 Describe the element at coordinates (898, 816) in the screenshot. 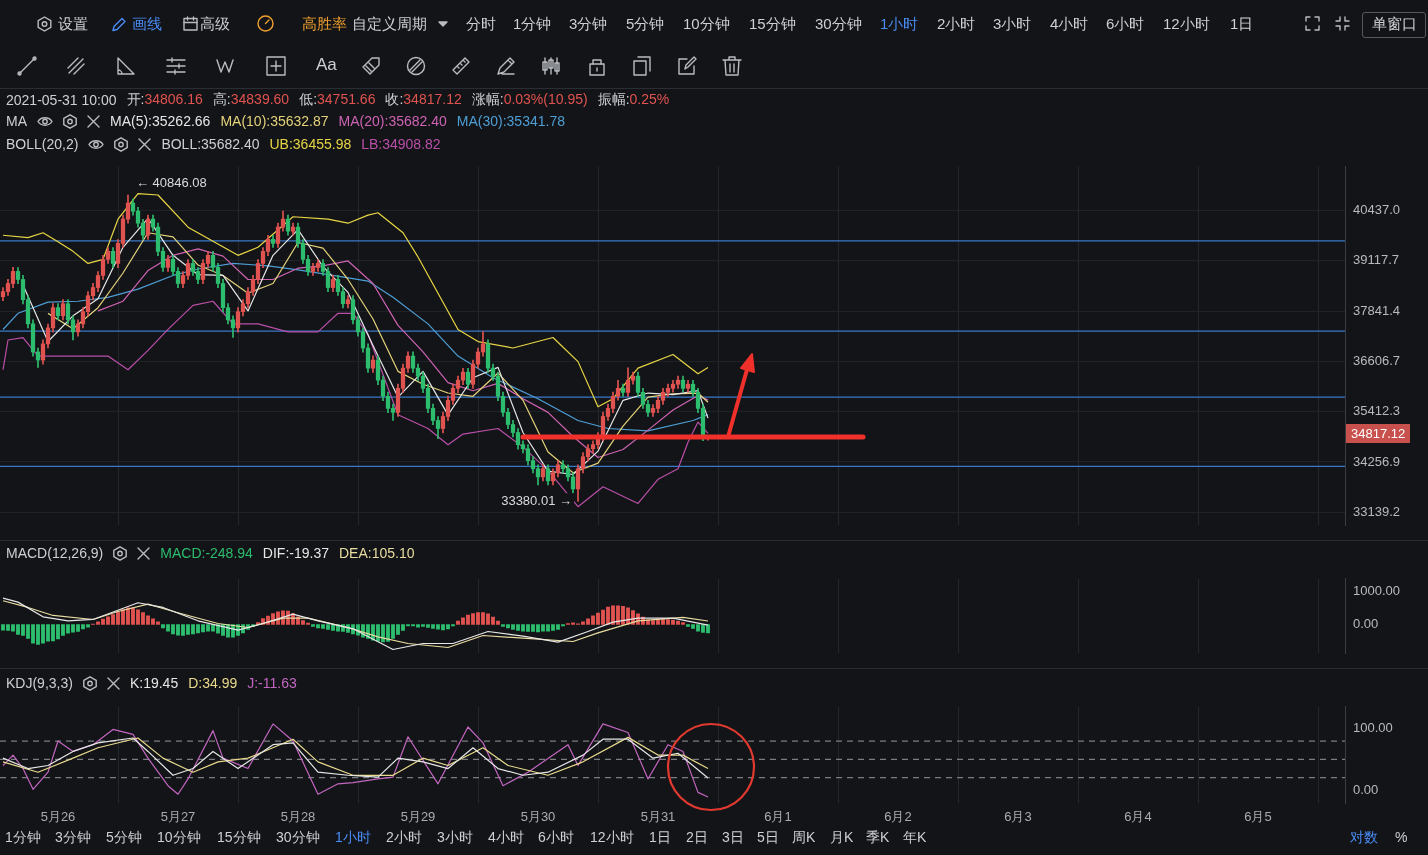

I see `x-tick-label: 6月2` at that location.